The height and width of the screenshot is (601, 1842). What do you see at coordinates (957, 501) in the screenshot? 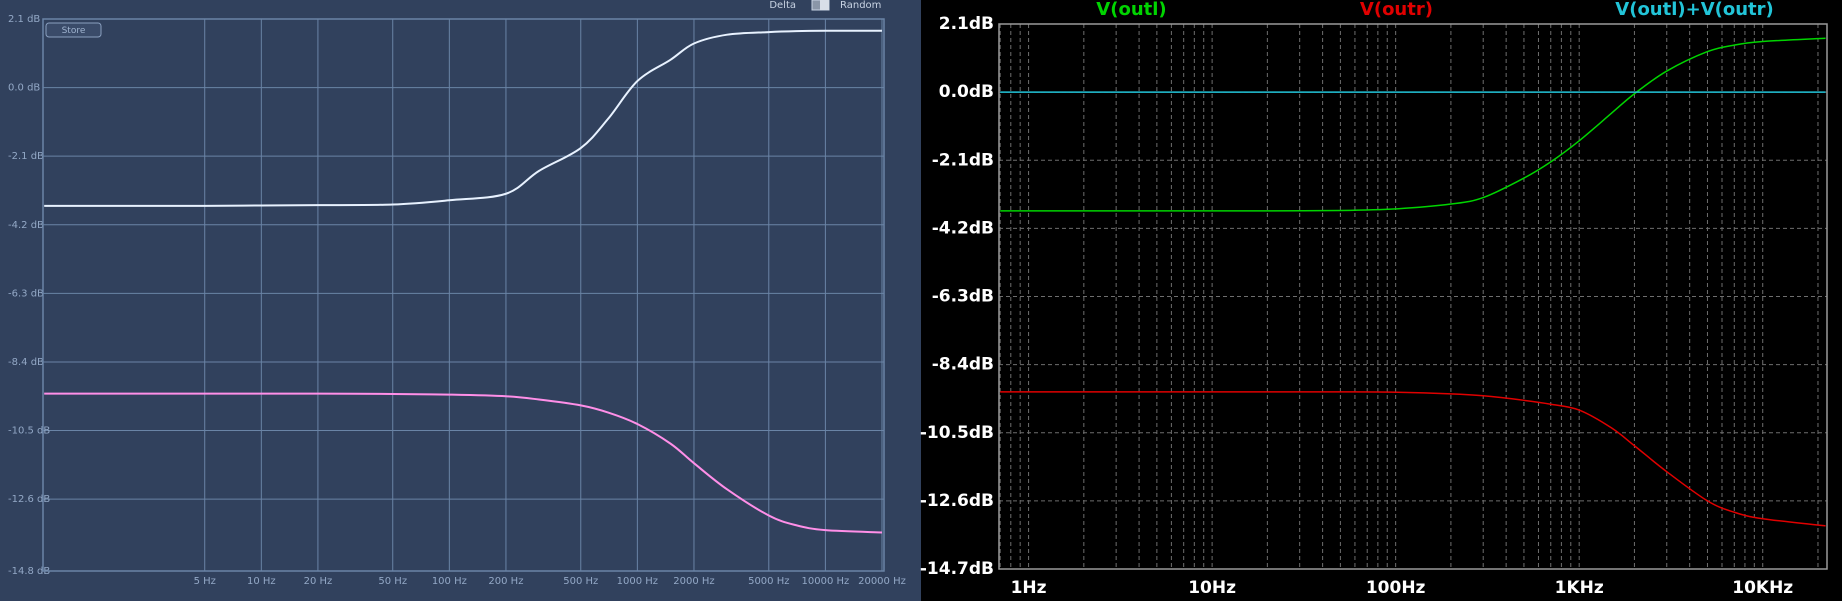
I see `y-tick-label: -12.6dB` at bounding box center [957, 501].